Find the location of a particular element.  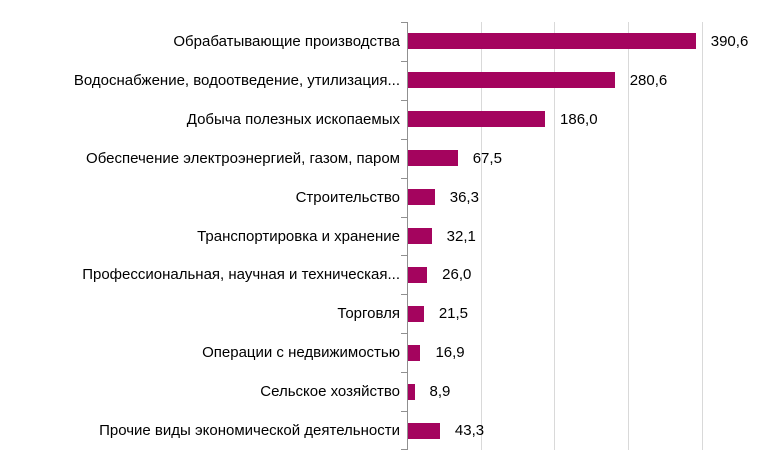

category-label: Добыча полезных ископаемых is located at coordinates (293, 119).